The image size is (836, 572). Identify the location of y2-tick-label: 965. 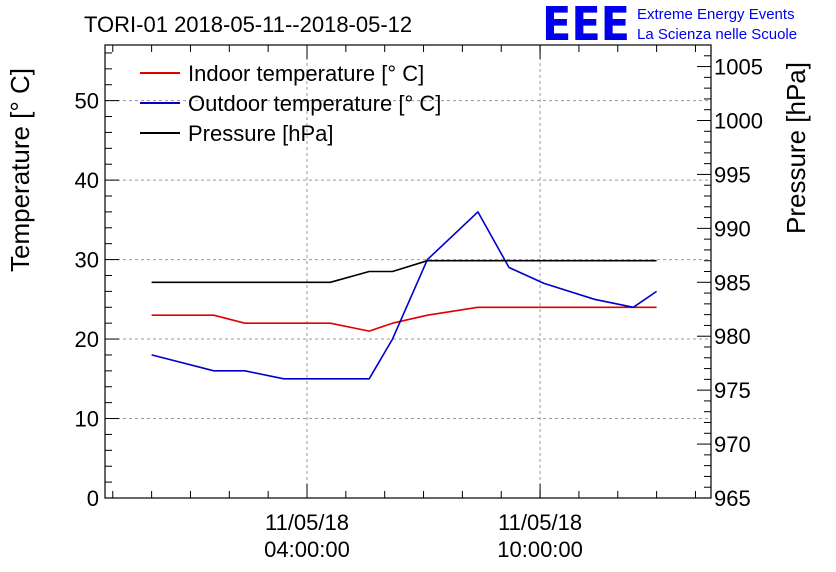
(732, 498).